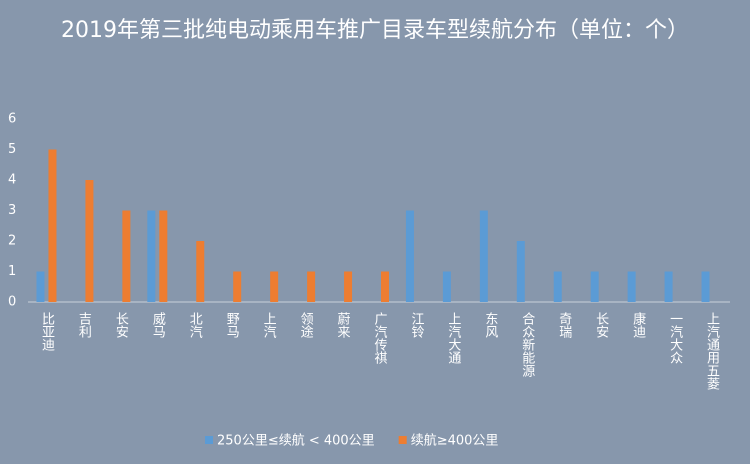 The width and height of the screenshot is (750, 464). Describe the element at coordinates (675, 338) in the screenshot. I see `x-tick-label: 一汽大众` at that location.